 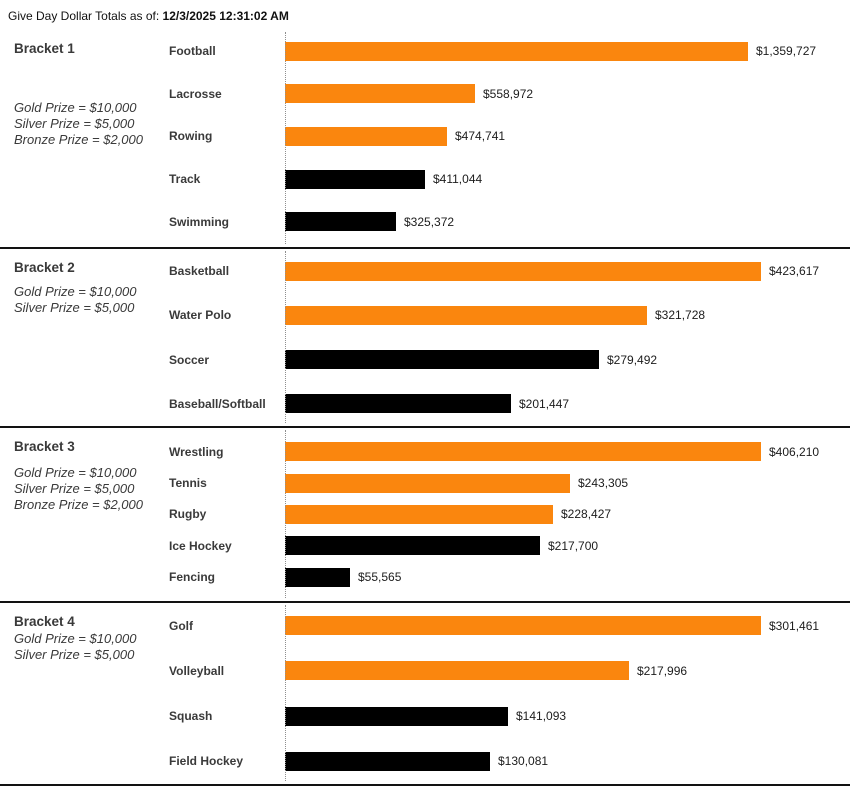 I want to click on value-label: $411,044, so click(x=458, y=179).